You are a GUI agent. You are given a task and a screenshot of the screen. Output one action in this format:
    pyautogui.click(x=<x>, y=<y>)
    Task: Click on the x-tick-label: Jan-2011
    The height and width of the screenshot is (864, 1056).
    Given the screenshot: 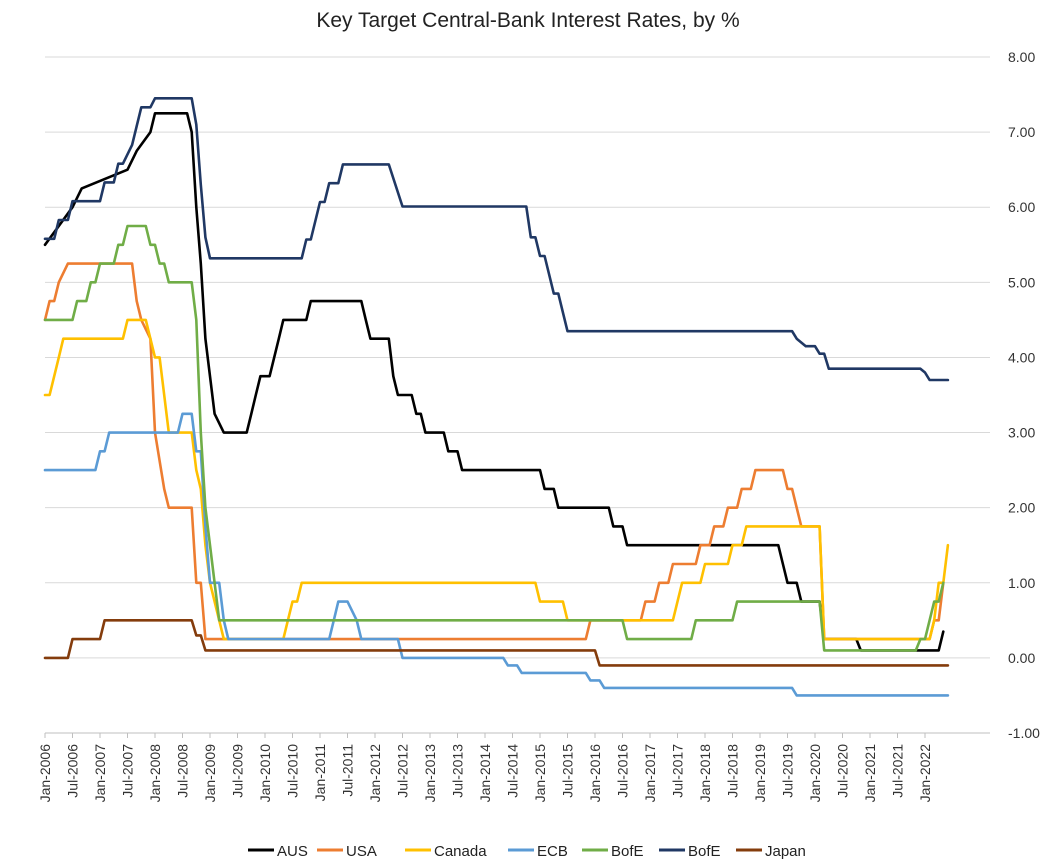 What is the action you would take?
    pyautogui.click(x=320, y=773)
    